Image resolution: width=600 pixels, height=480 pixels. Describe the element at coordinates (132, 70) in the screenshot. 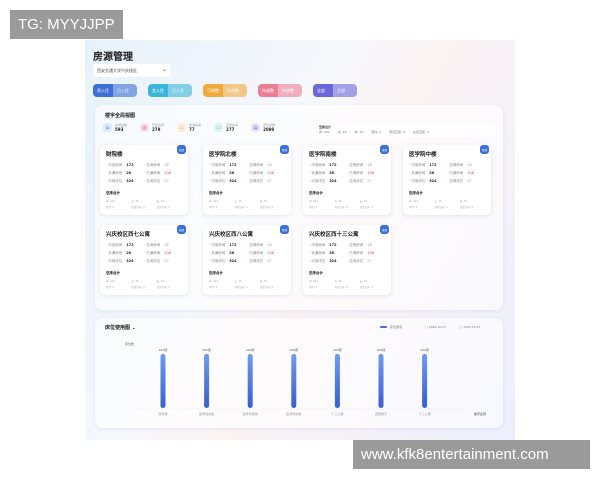

I see `campus-select: 西安交通大学兴庆校区 ⌄` at that location.